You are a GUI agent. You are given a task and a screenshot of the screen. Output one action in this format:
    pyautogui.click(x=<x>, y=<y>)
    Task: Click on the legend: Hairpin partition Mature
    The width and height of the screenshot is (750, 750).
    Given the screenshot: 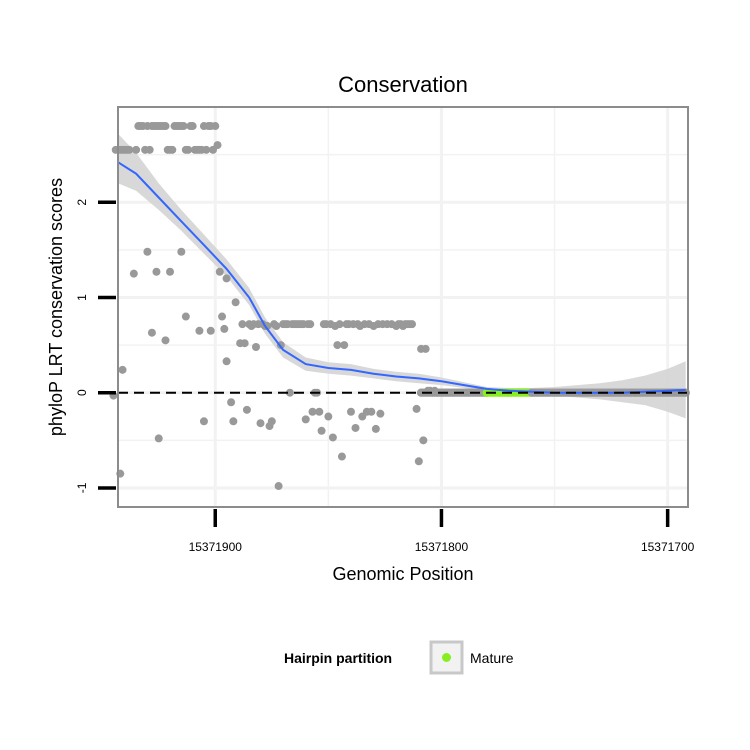 What is the action you would take?
    pyautogui.click(x=399, y=657)
    